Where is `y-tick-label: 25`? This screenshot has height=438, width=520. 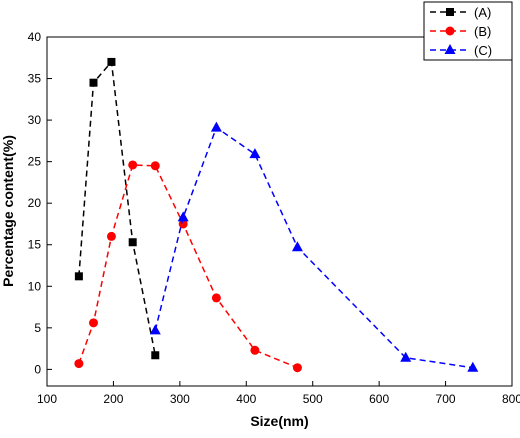 y-tick-label: 25 is located at coordinates (35, 162).